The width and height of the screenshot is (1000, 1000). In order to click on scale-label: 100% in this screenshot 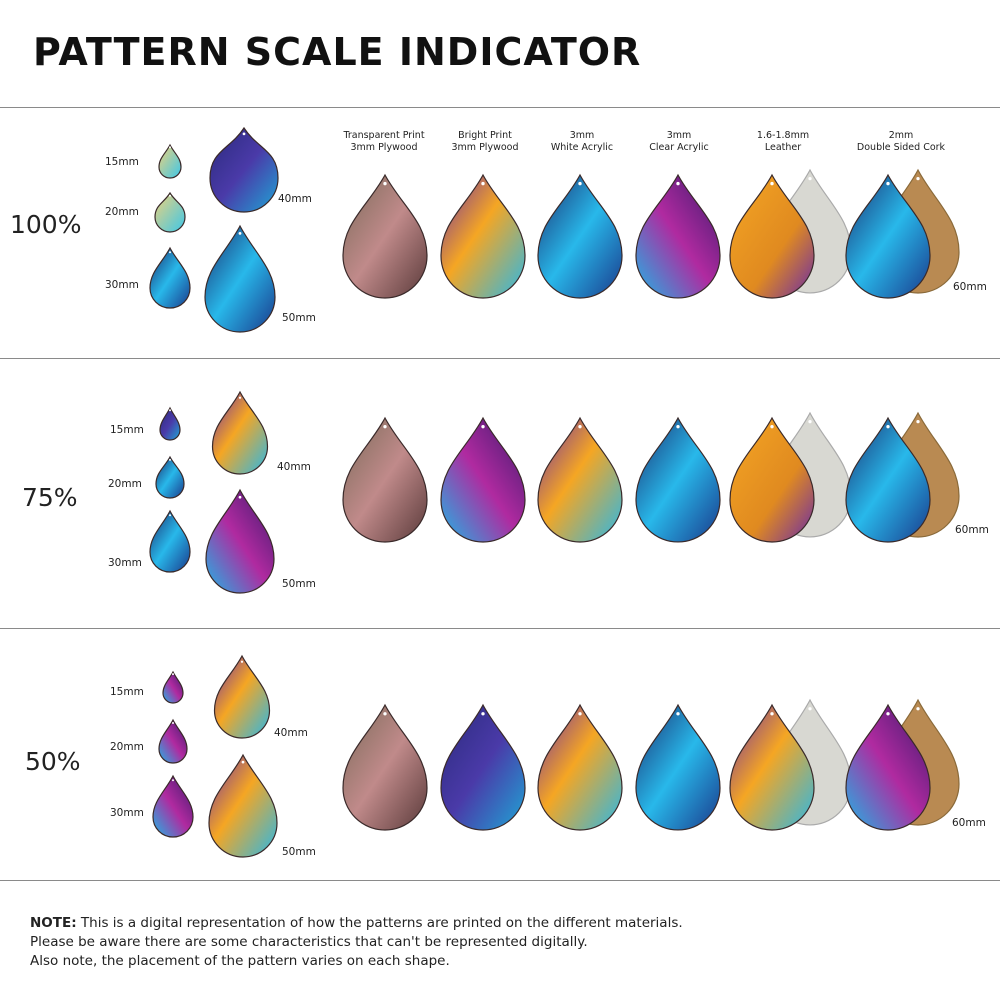, I will do `click(46, 224)`.